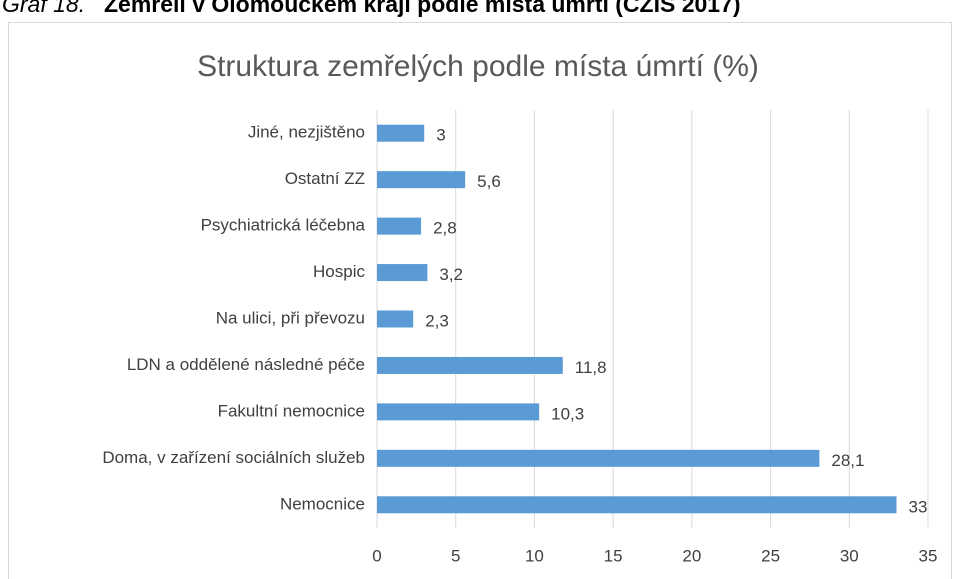 The image size is (957, 579). I want to click on y-tick-label: Nemocnice, so click(322, 503).